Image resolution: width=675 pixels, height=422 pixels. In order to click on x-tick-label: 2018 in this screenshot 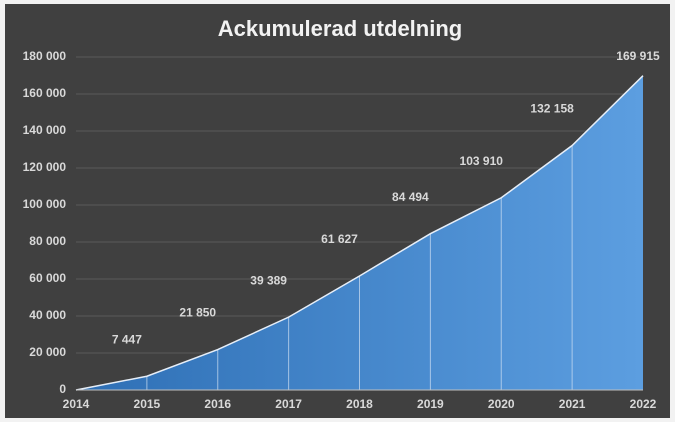, I will do `click(359, 404)`.